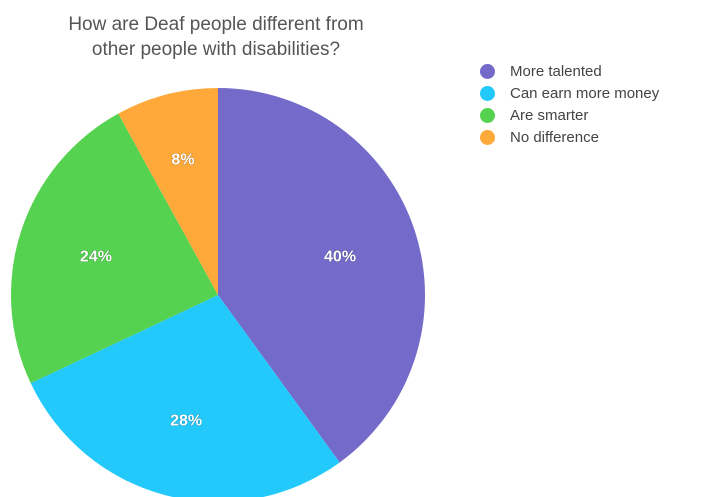 Image resolution: width=714 pixels, height=497 pixels. I want to click on legend-swatch-more-talented, so click(487, 71).